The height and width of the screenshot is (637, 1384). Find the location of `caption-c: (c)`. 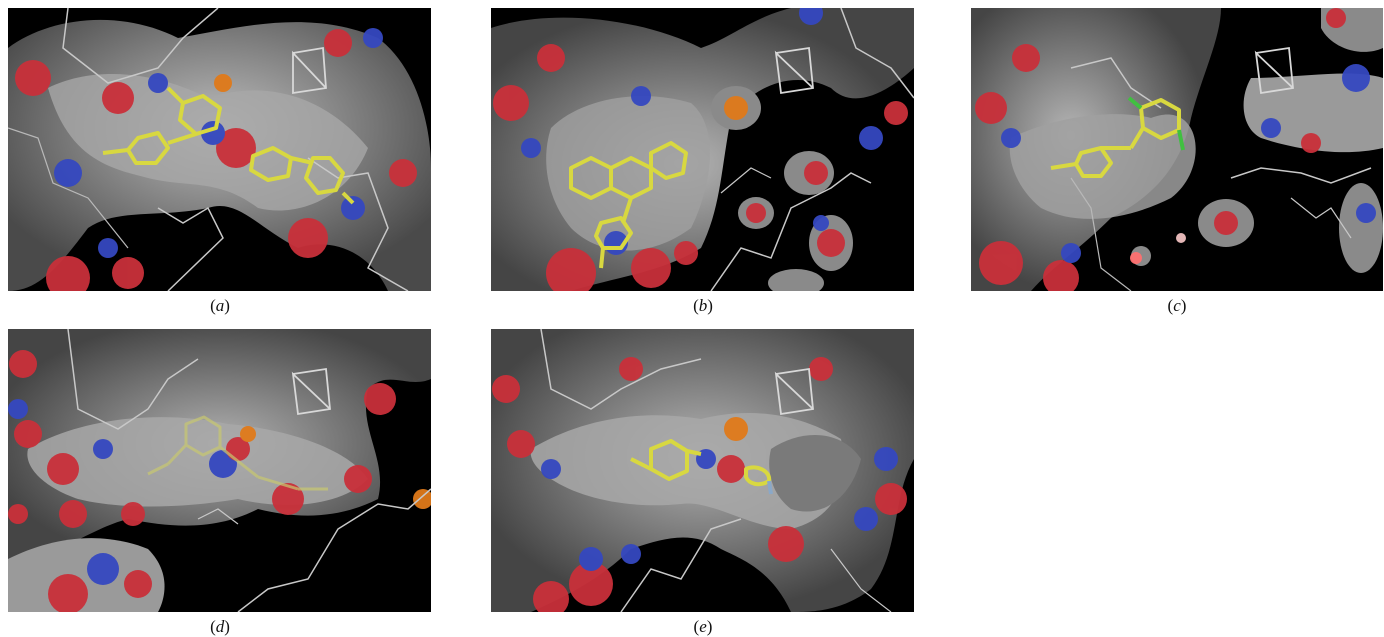

caption-c: (c) is located at coordinates (1177, 305).